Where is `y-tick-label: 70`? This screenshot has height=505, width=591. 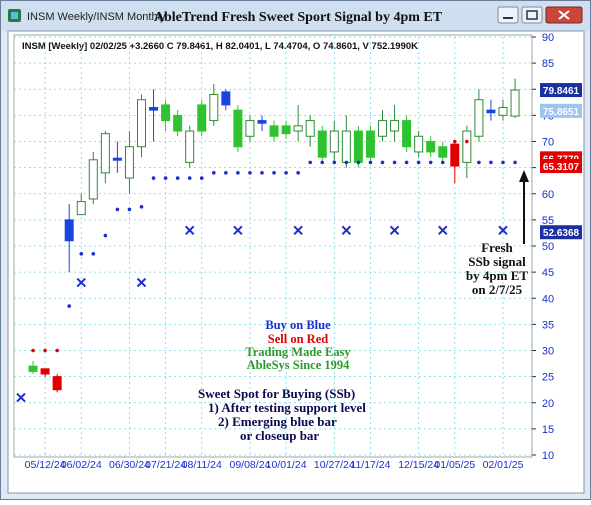 y-tick-label: 70 is located at coordinates (548, 143).